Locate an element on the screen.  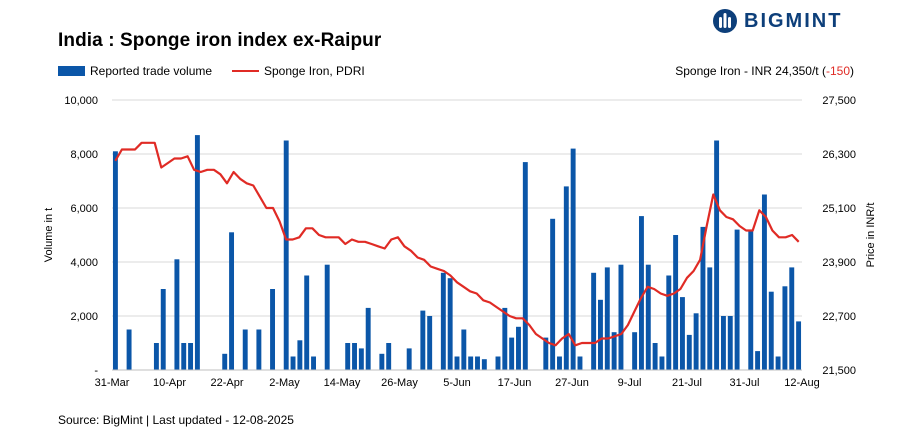
y-tick-label: 4,000 is located at coordinates (84, 263).